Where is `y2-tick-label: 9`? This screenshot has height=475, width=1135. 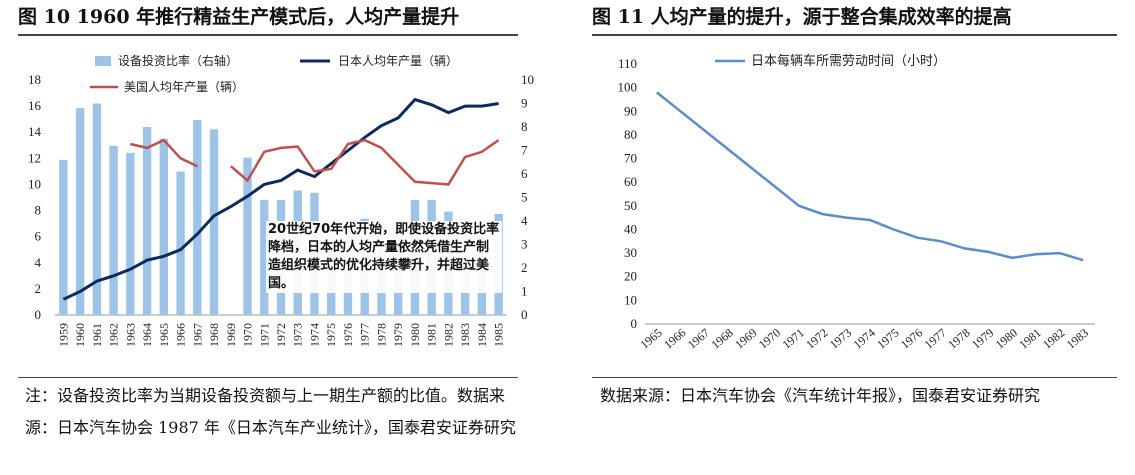 y2-tick-label: 9 is located at coordinates (524, 103).